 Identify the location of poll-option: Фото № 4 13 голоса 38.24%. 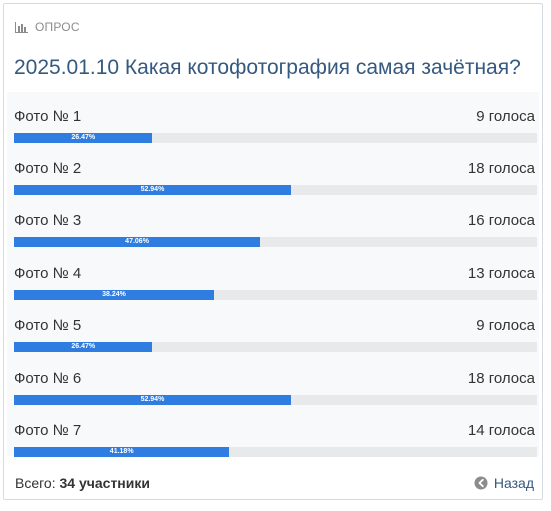
(273, 281).